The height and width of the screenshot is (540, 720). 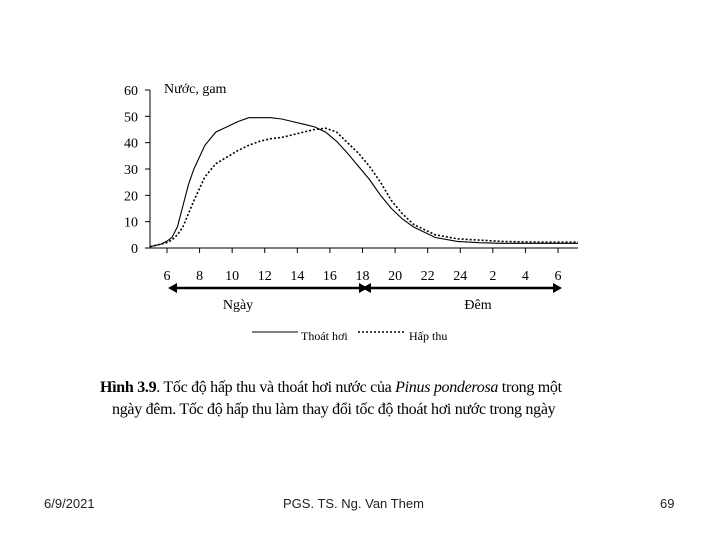 What do you see at coordinates (353, 503) in the screenshot?
I see `footer-author: PGS. TS. Ng. Van Them` at bounding box center [353, 503].